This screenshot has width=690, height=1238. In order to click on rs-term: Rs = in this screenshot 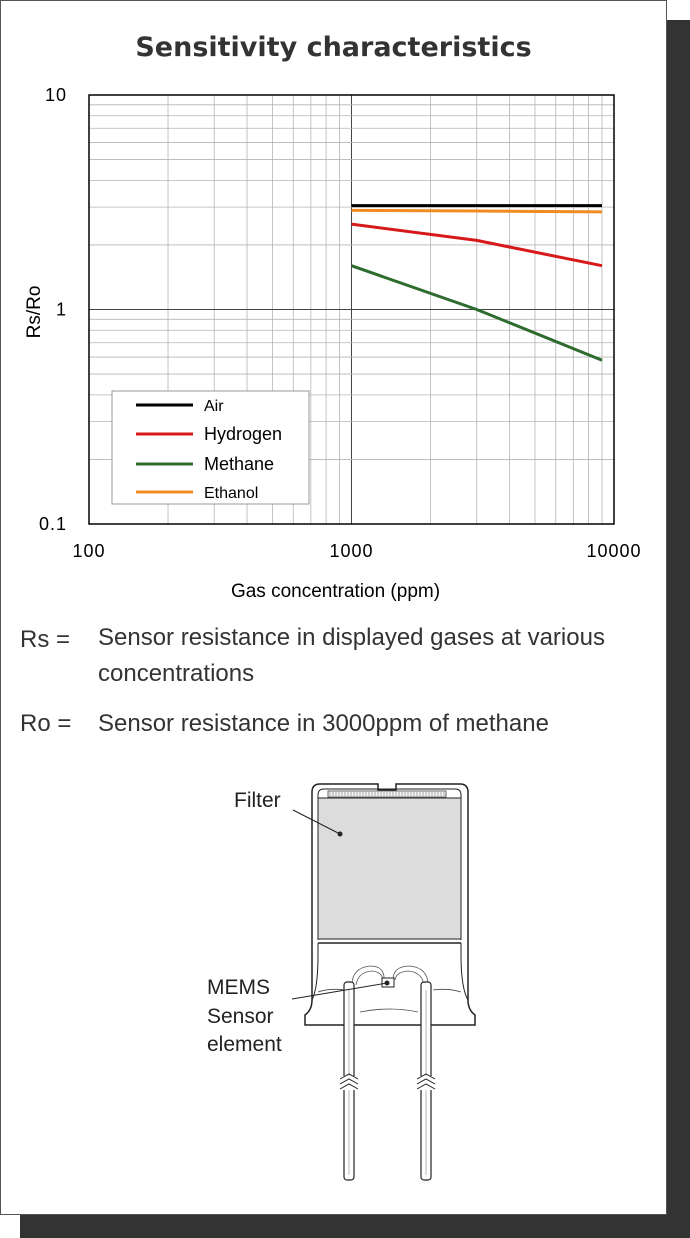, I will do `click(45, 639)`.